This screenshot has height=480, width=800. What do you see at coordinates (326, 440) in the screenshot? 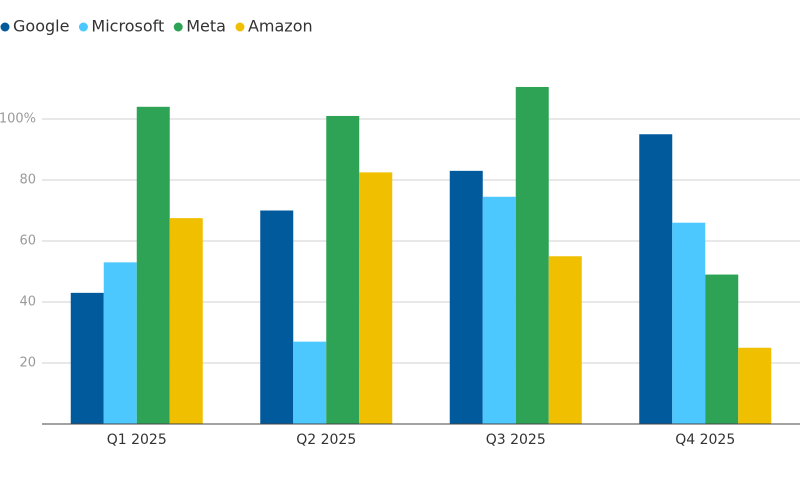
I see `x-tick-label: Q2 2025` at bounding box center [326, 440].